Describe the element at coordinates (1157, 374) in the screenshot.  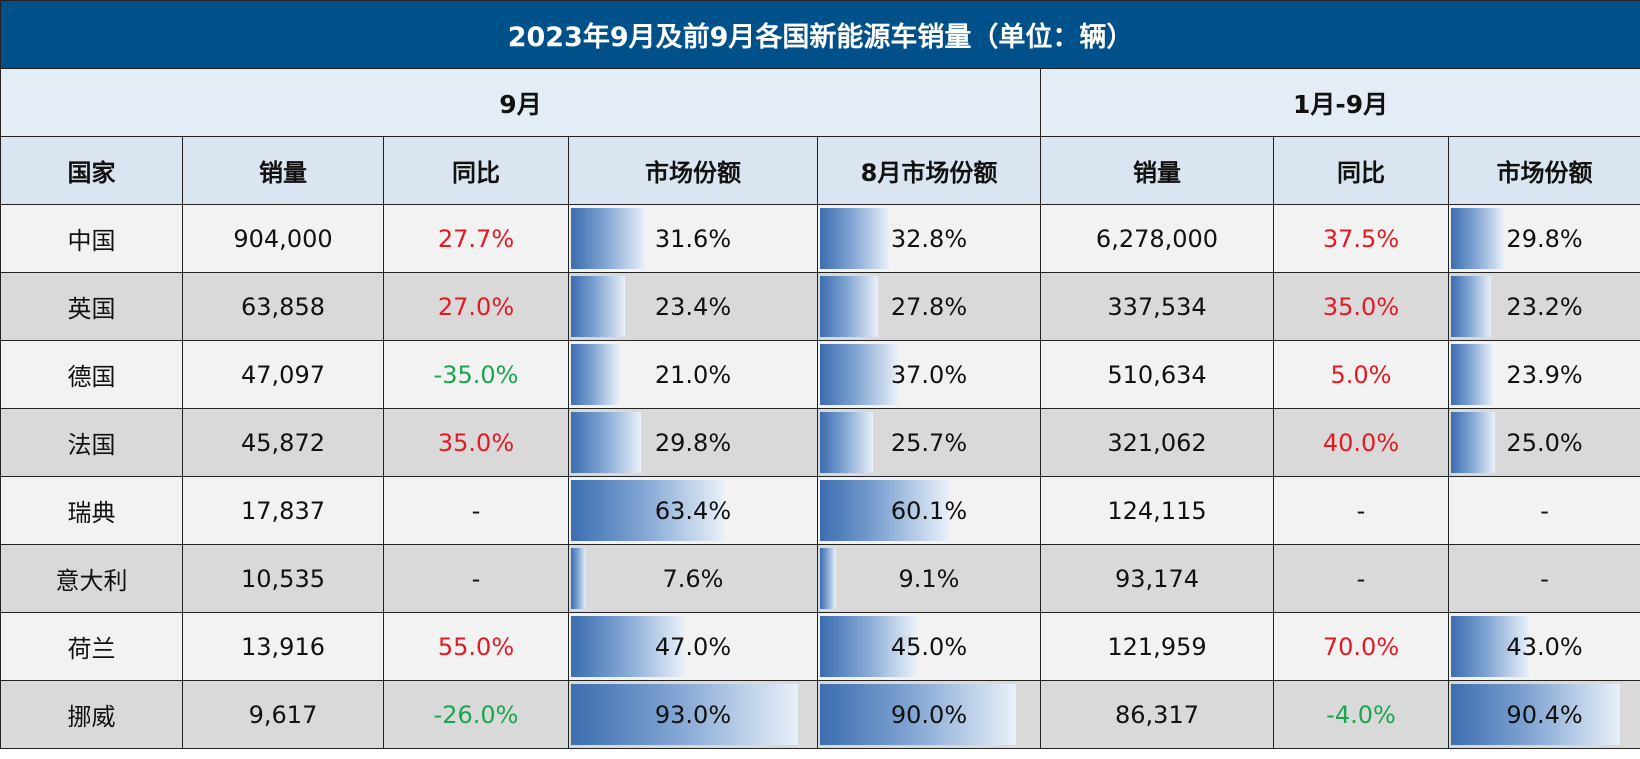
I see `cell-value: 510,634` at that location.